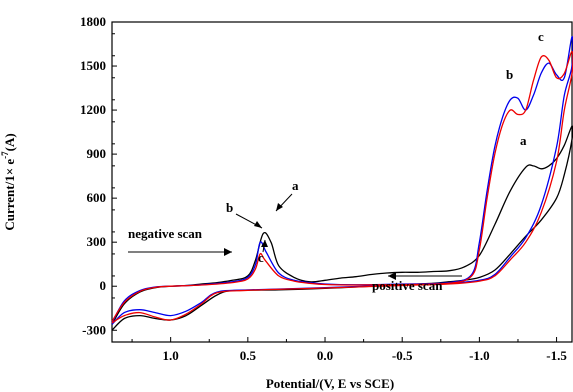 Image resolution: width=573 pixels, height=392 pixels. I want to click on y-axis: -300 0 300 600 900 1200 1500 1800, so click(98, 178).